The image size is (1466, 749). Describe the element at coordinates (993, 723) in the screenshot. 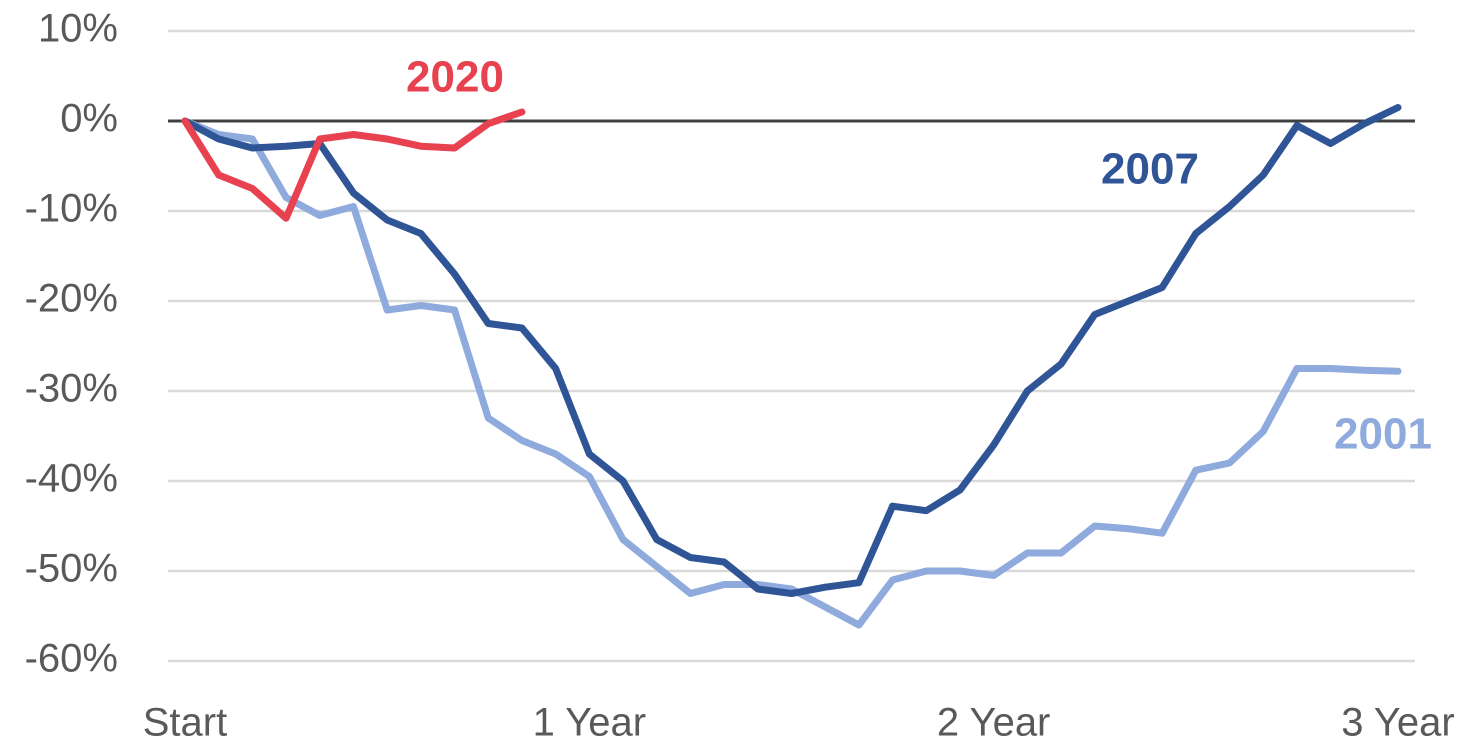

I see `x-tick-label: 2 Year` at that location.